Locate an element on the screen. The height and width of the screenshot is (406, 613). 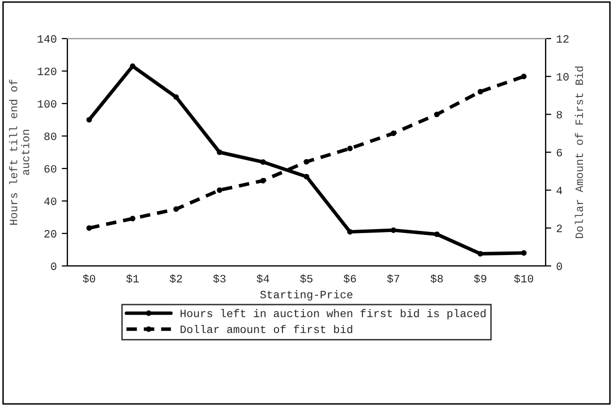
y-tick-label: 80 is located at coordinates (50, 136).